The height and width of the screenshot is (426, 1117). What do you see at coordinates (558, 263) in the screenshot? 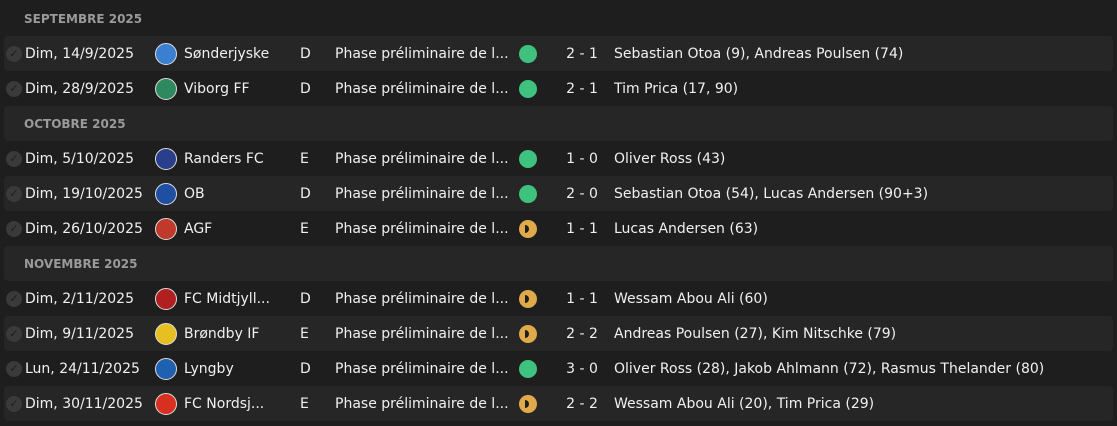
I see `month-header: NOVEMBRE 2025` at bounding box center [558, 263].